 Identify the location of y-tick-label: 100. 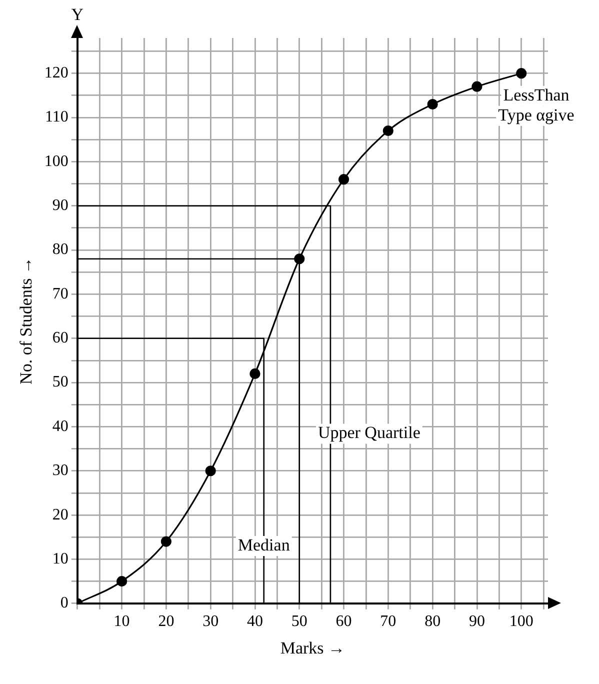
(56, 161).